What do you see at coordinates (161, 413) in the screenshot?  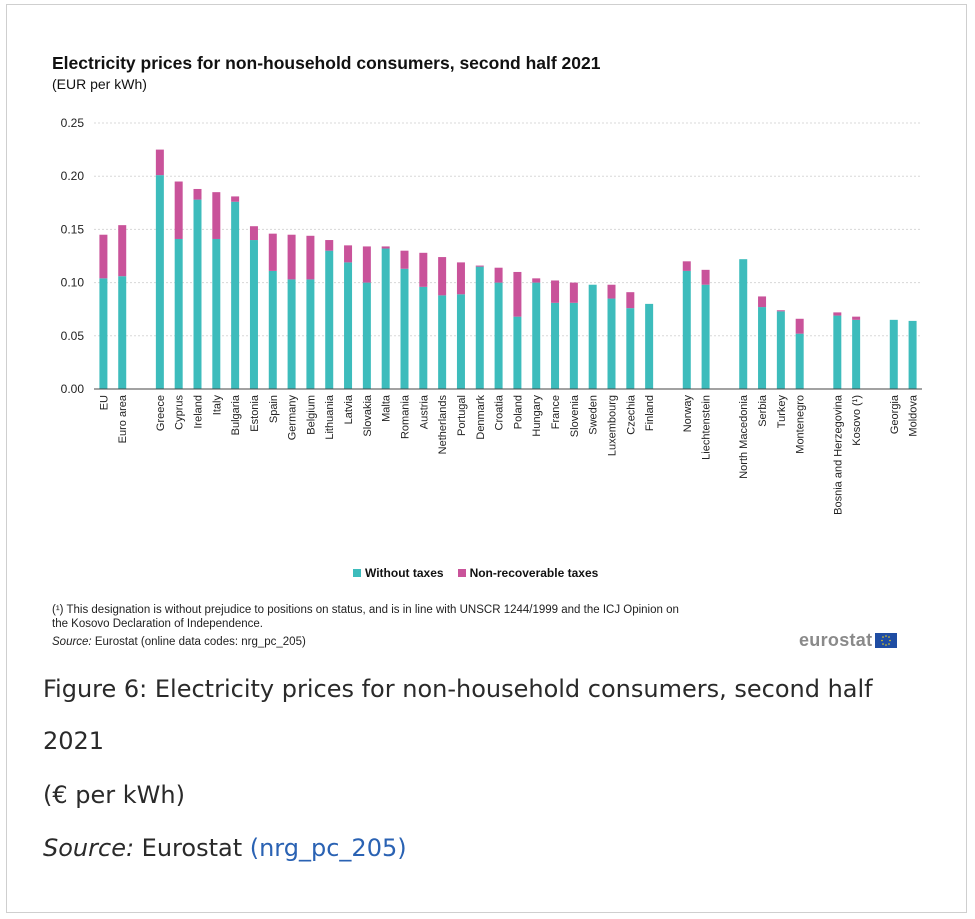 I see `x-tick-label: Greece` at bounding box center [161, 413].